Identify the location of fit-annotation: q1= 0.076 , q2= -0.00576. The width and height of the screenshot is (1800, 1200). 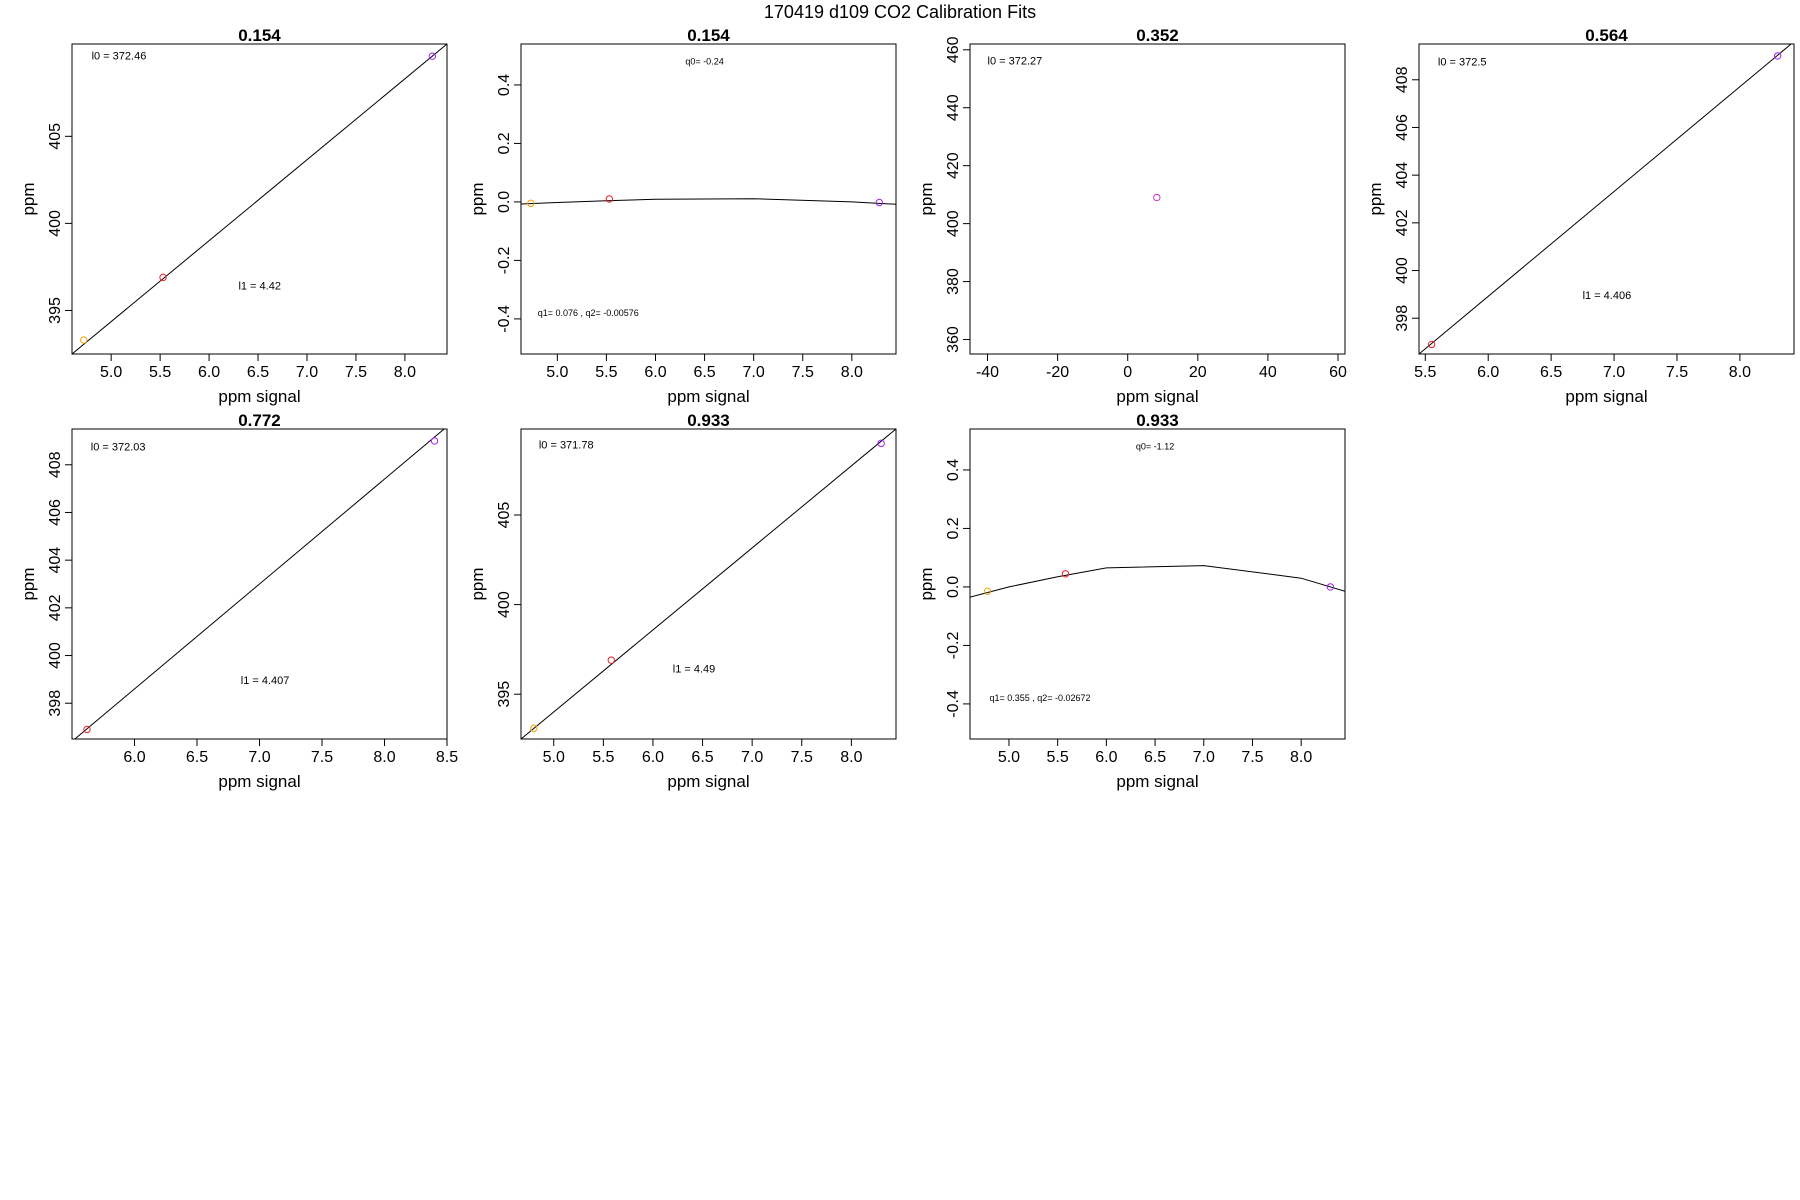
(588, 313).